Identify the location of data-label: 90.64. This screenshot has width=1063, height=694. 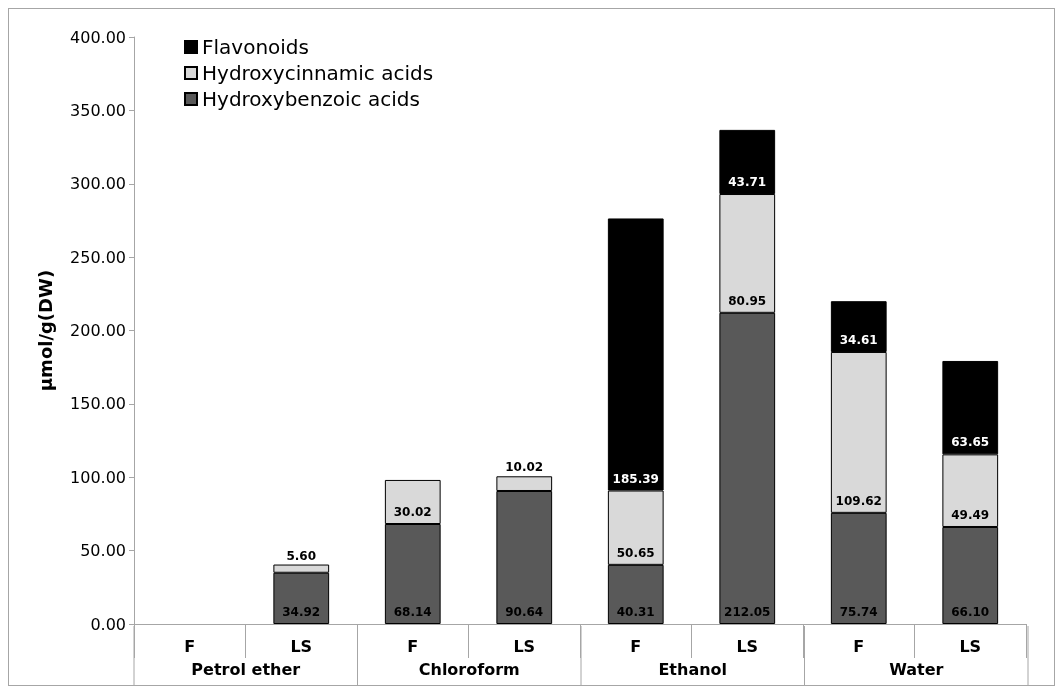
(524, 612).